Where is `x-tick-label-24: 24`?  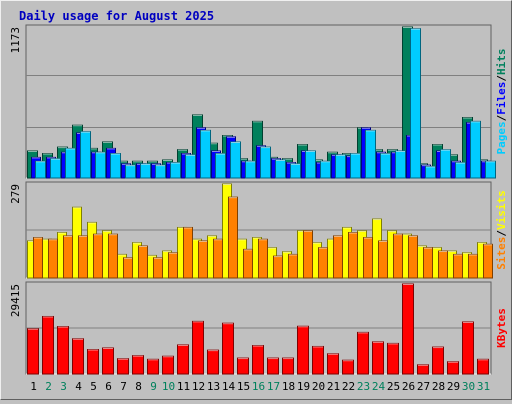
x-tick-label-24: 24 is located at coordinates (379, 386).